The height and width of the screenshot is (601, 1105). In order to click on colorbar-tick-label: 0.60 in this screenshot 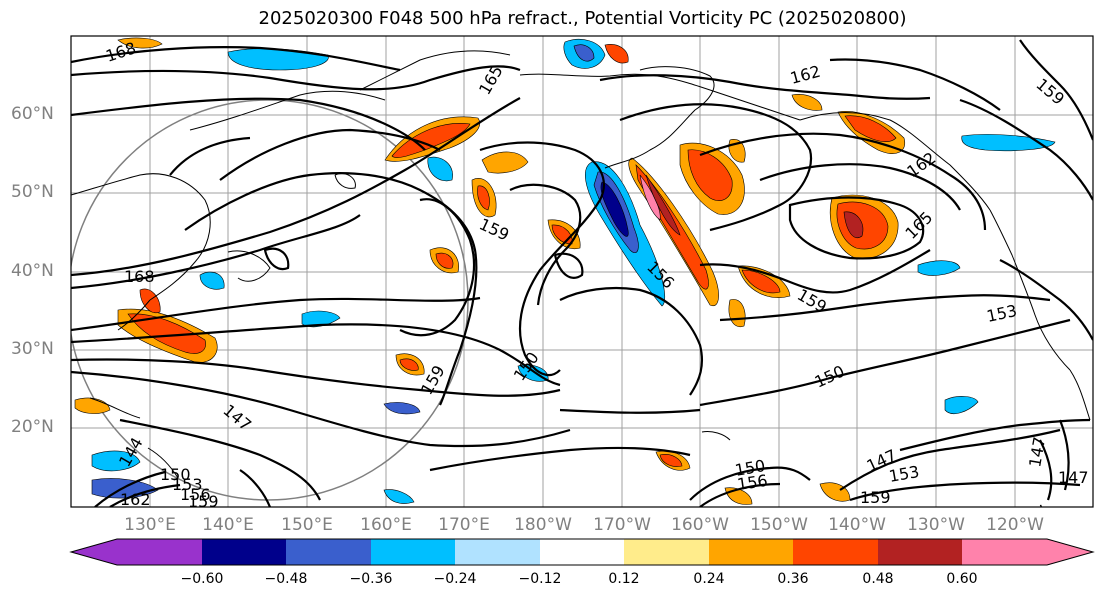, I will do `click(962, 579)`.